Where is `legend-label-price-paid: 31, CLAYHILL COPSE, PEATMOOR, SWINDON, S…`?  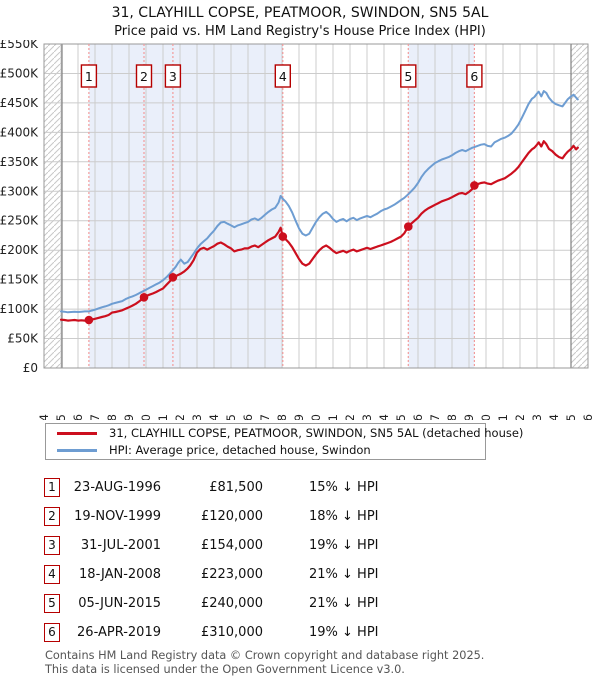 legend-label-price-paid: 31, CLAYHILL COPSE, PEATMOOR, SWINDON, S… is located at coordinates (316, 433).